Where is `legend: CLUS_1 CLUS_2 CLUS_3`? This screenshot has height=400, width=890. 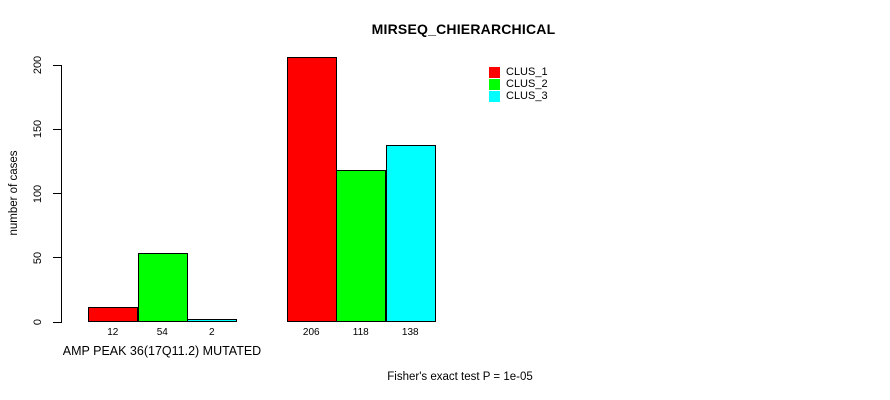 legend: CLUS_1 CLUS_2 CLUS_3 is located at coordinates (518, 84).